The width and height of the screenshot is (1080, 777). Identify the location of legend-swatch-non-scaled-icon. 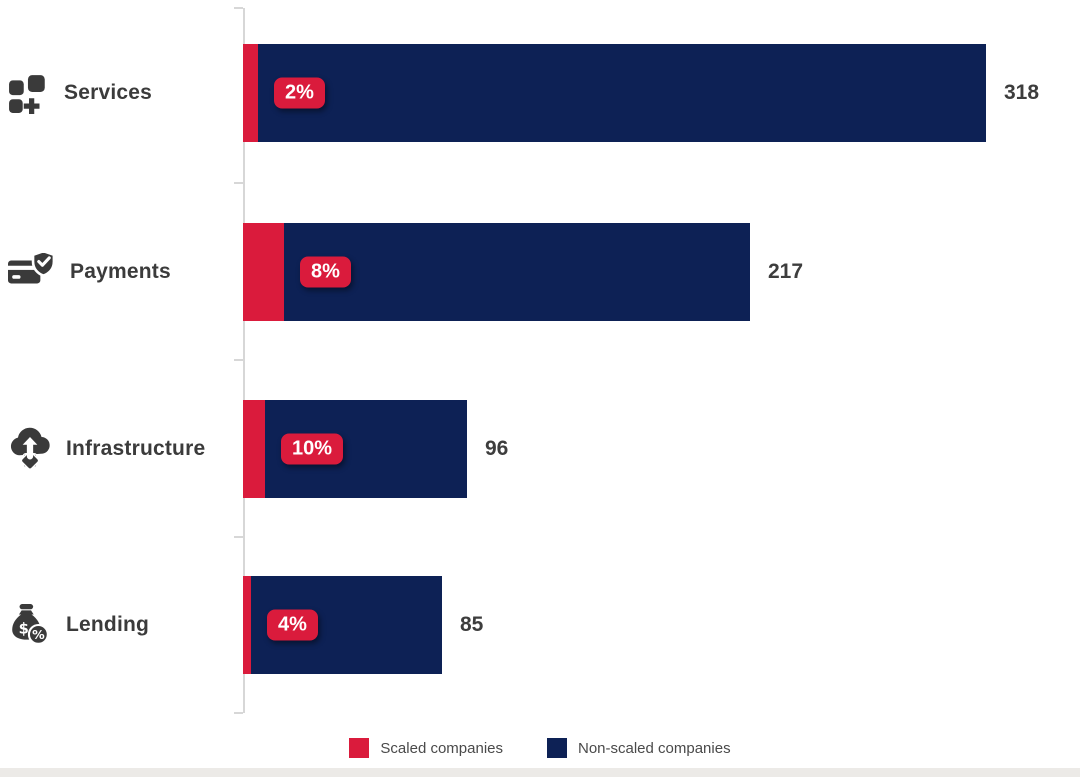
(557, 748).